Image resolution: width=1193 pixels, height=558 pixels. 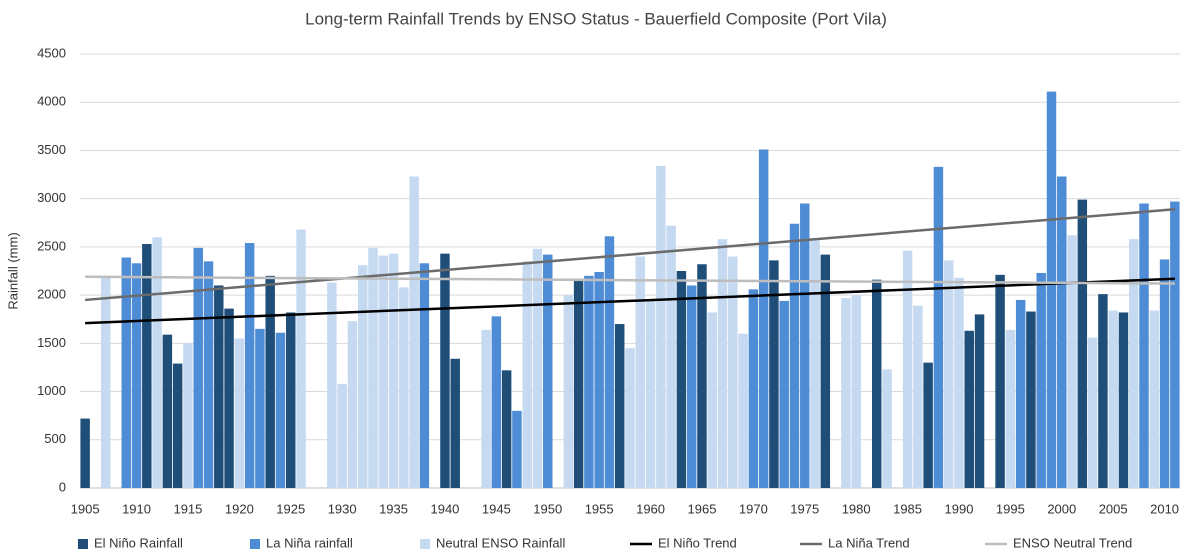 I want to click on y-tick-label: 2500, so click(x=51, y=245).